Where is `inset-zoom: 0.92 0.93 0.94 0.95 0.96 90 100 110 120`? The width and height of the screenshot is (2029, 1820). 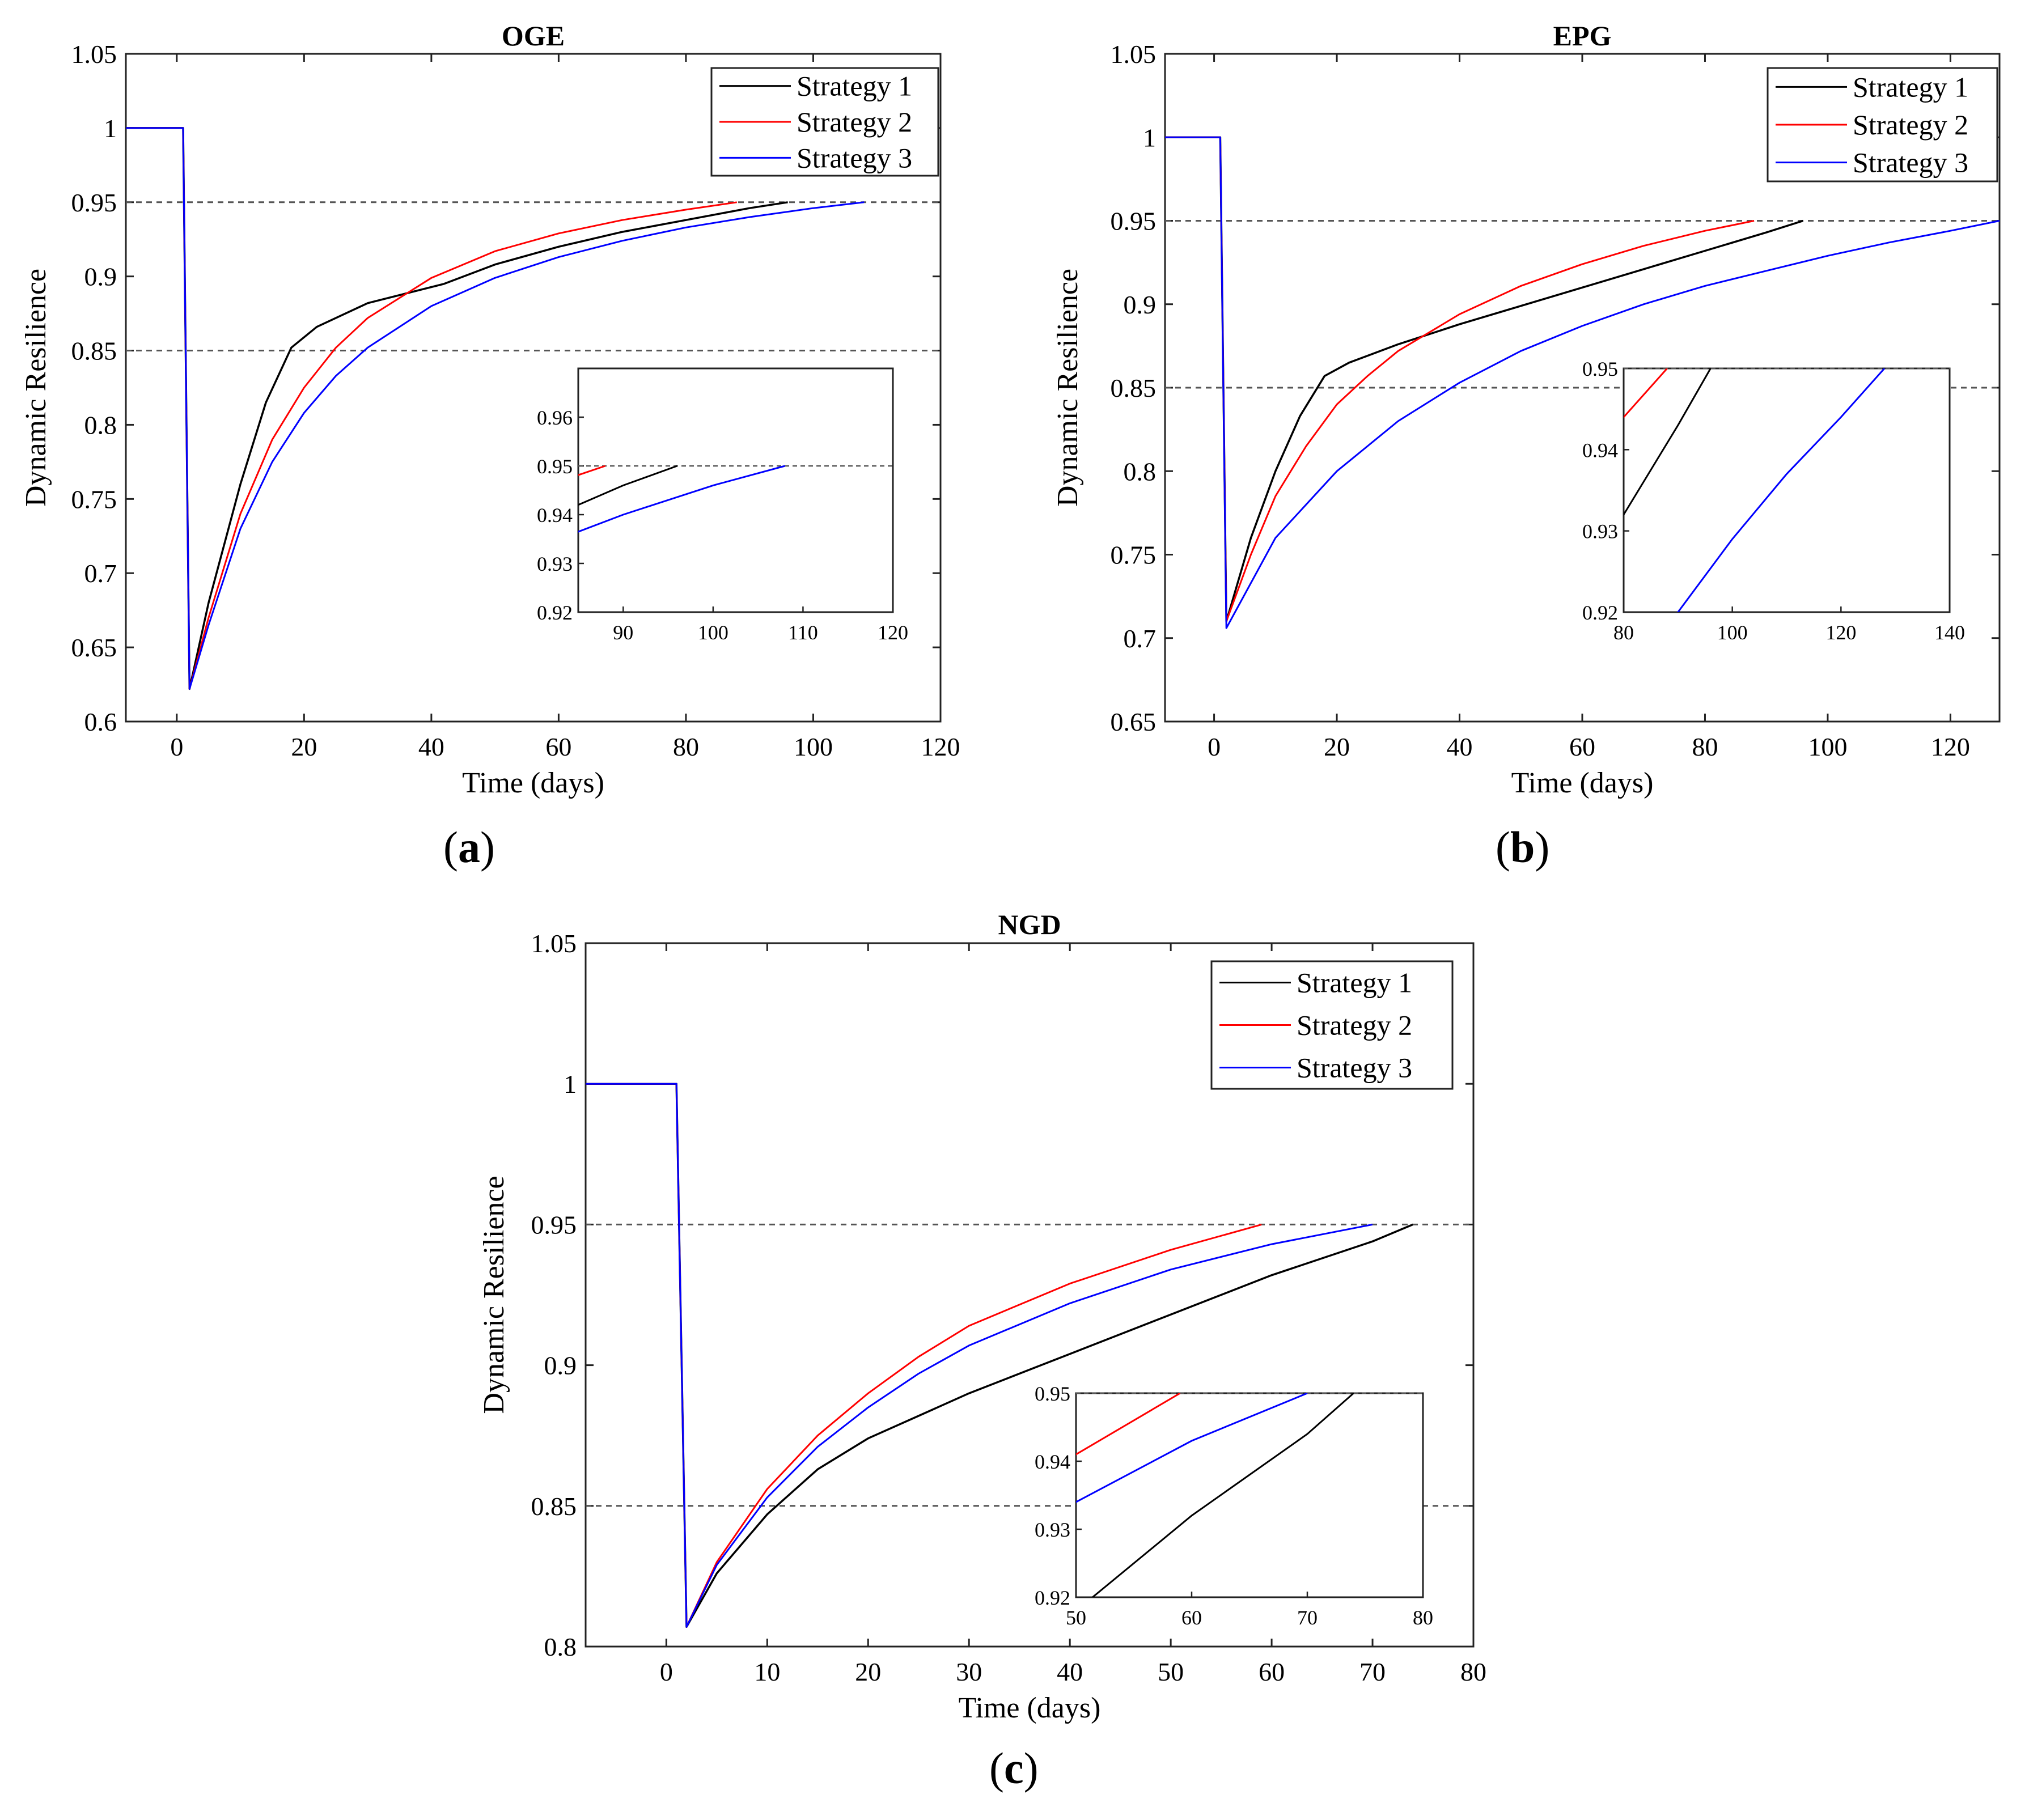
inset-zoom: 0.92 0.93 0.94 0.95 0.96 90 100 110 120 is located at coordinates (722, 505).